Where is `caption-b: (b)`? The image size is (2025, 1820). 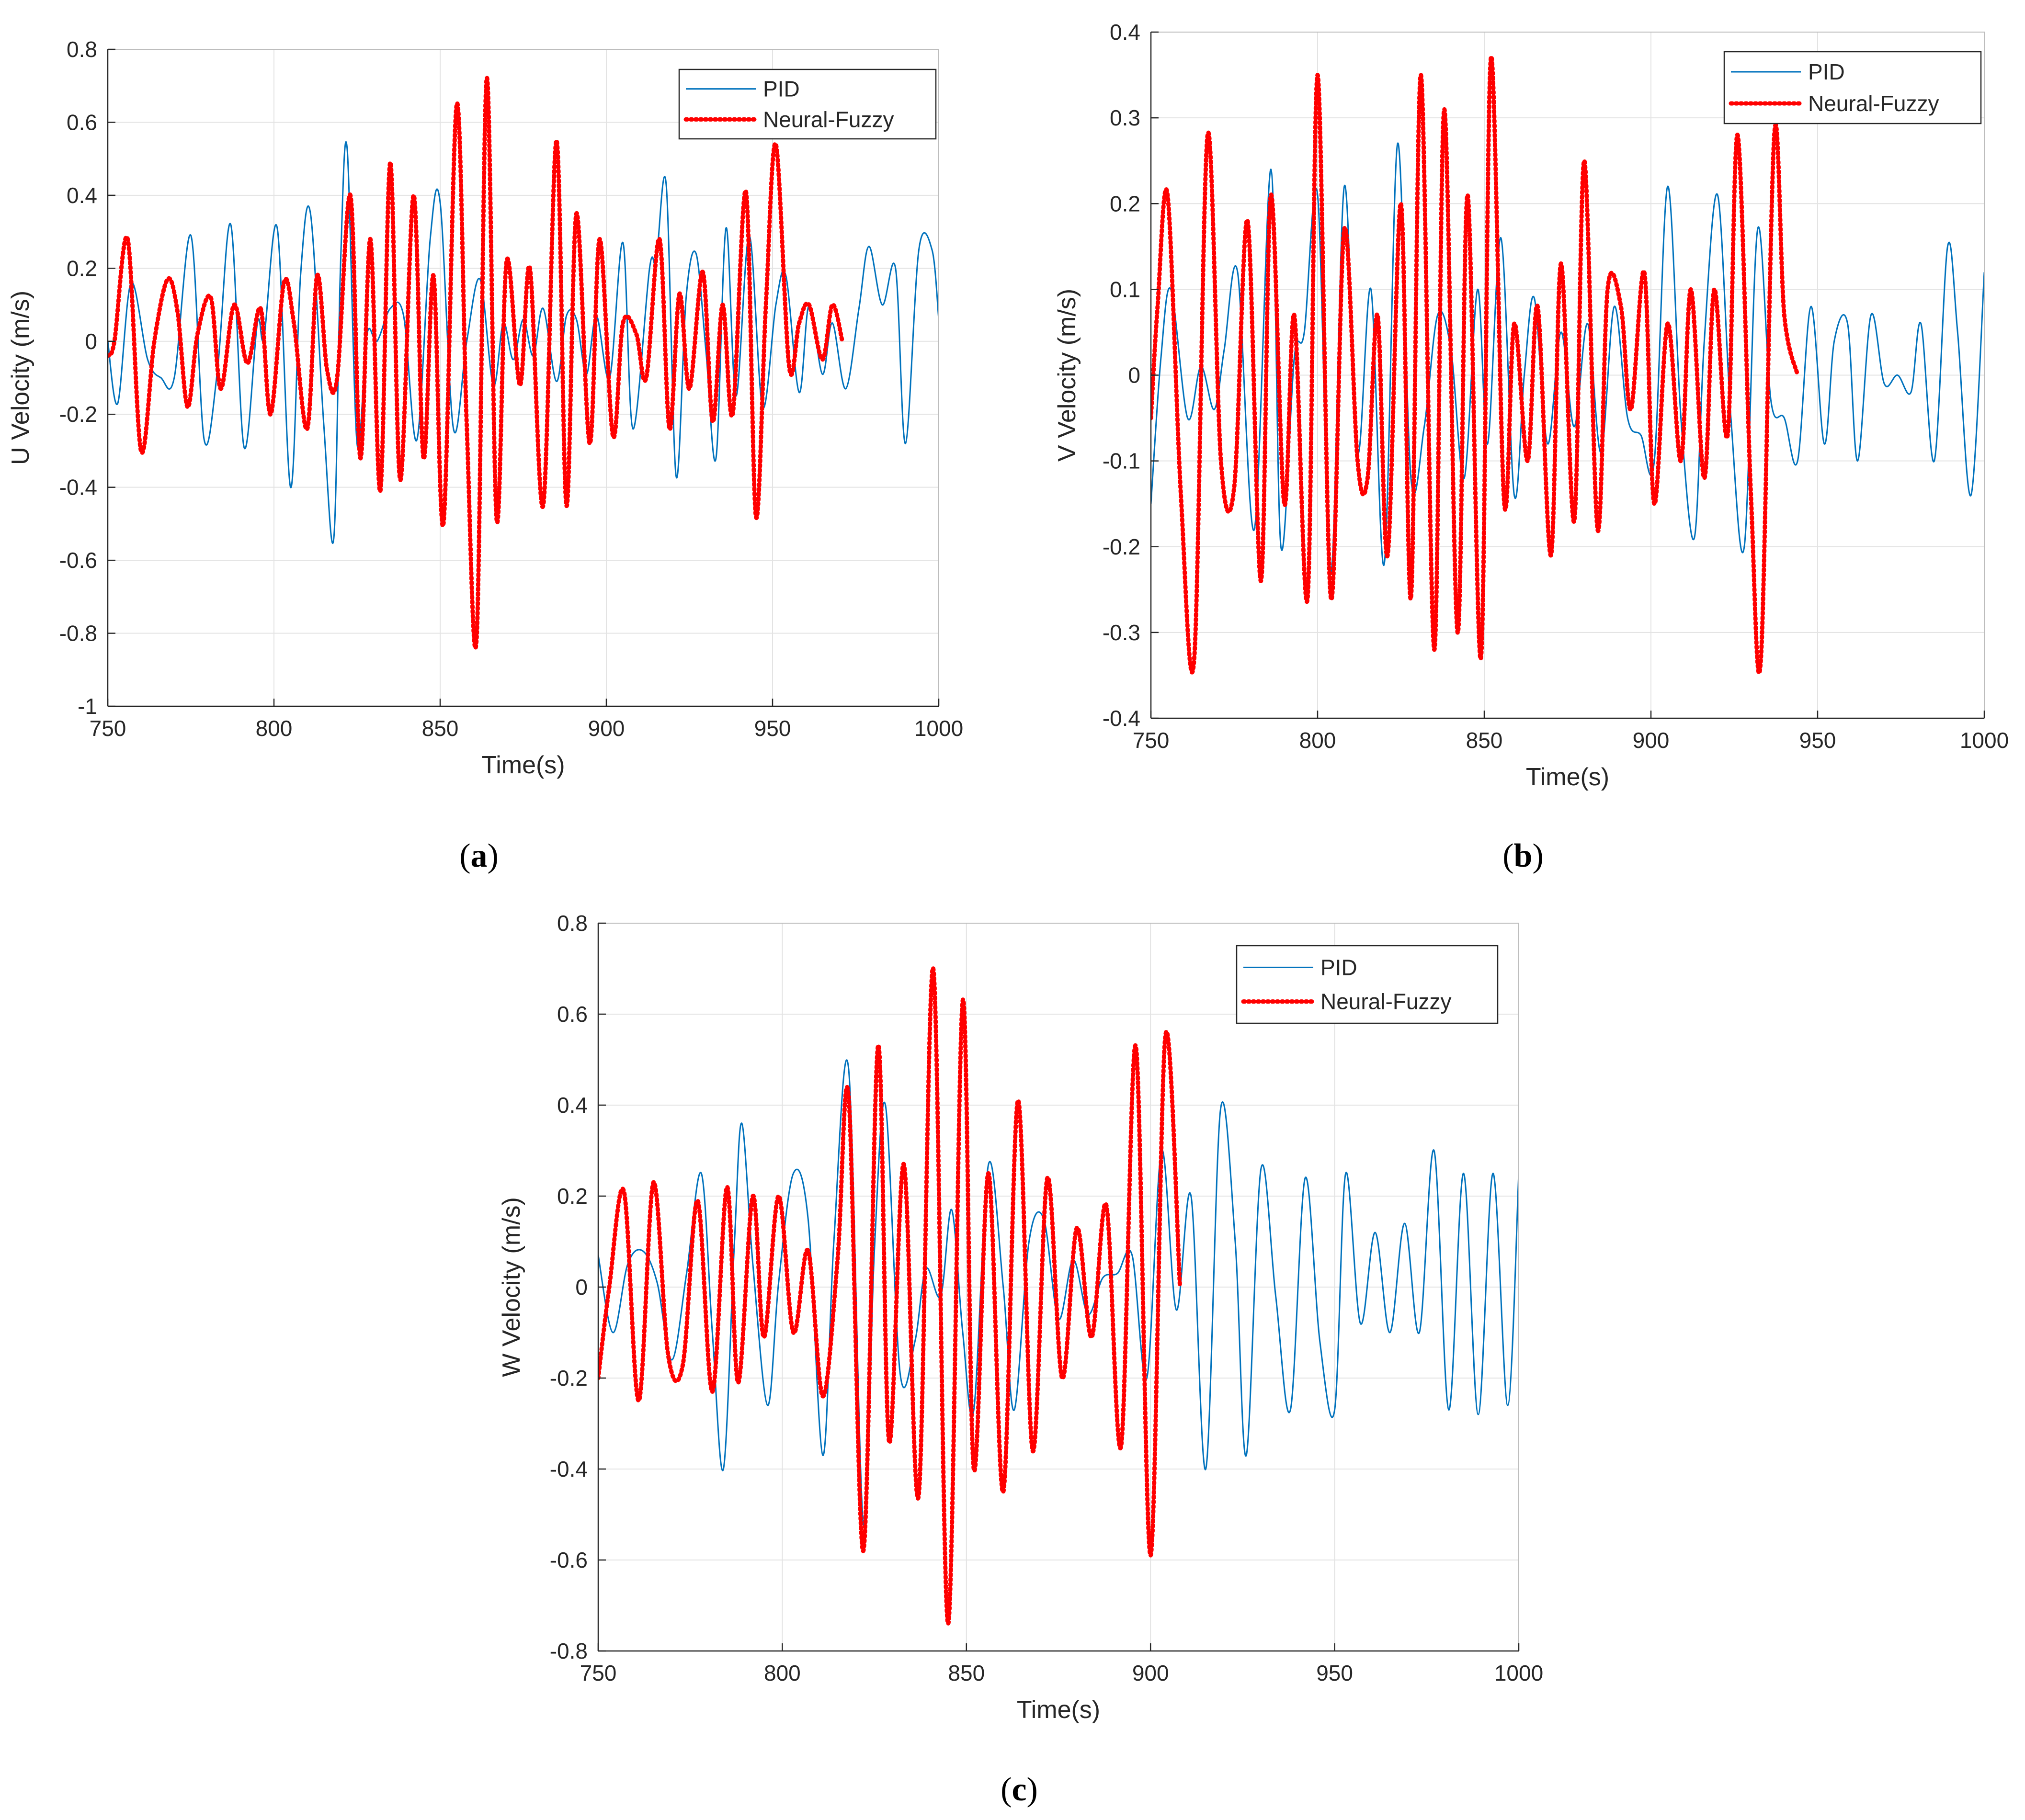 caption-b: (b) is located at coordinates (1523, 856).